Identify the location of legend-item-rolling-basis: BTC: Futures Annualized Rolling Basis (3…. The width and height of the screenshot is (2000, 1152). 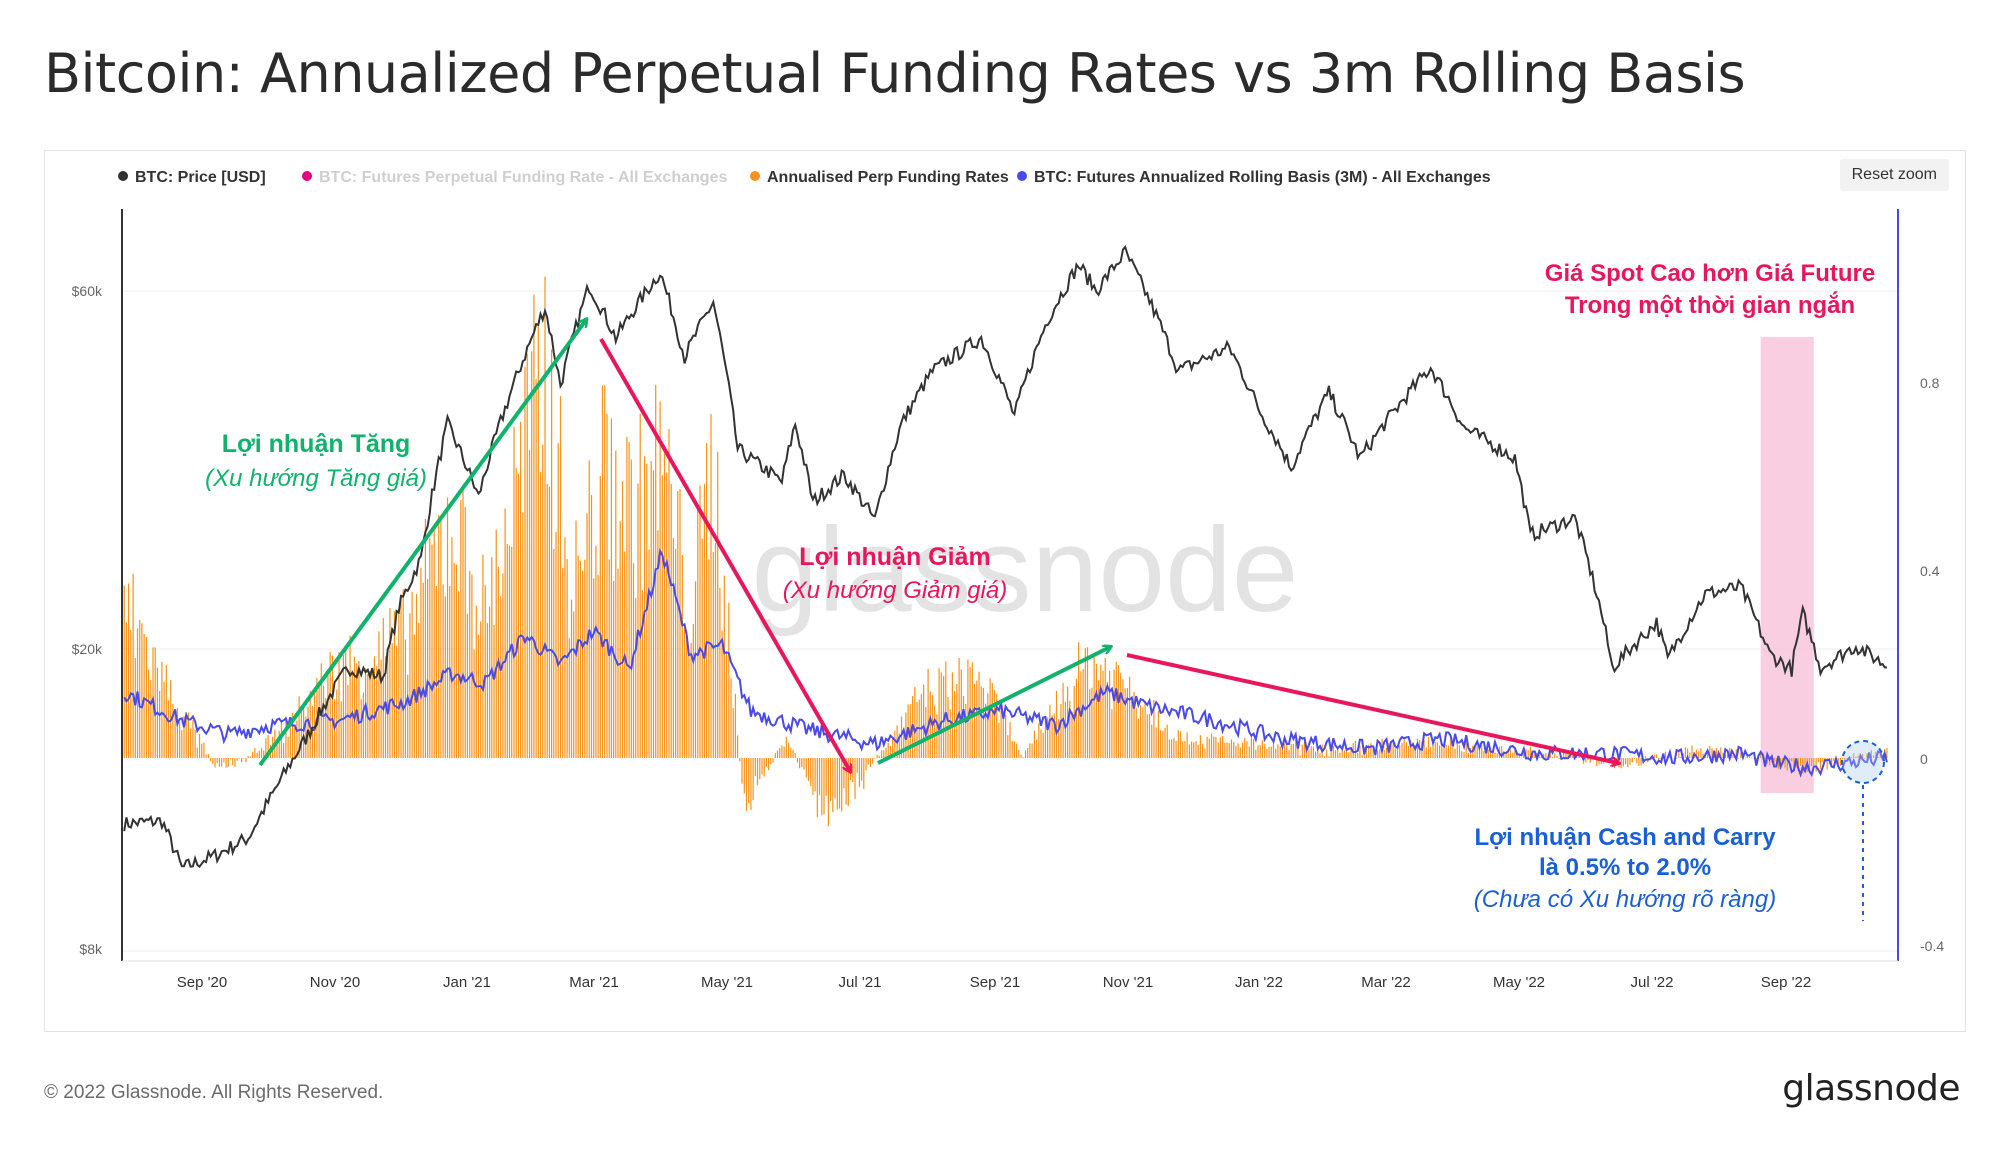
(1254, 177).